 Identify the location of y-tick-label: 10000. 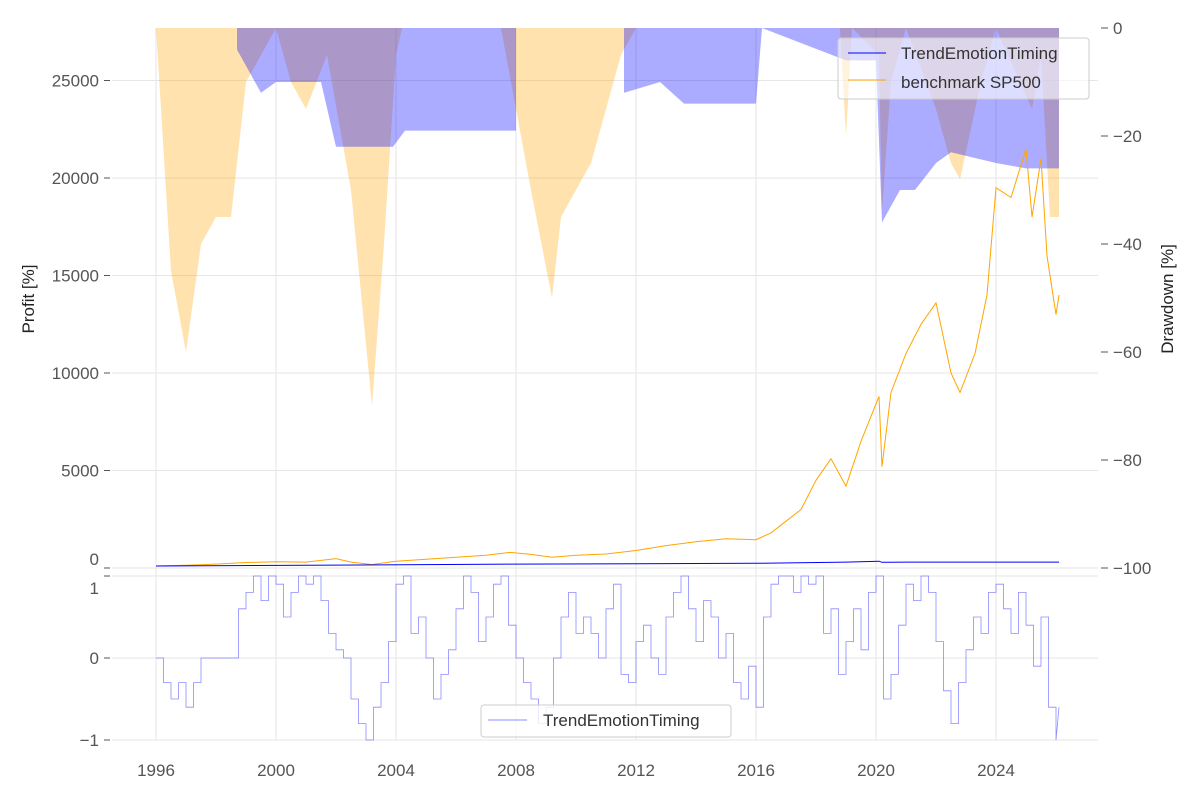
(75, 373).